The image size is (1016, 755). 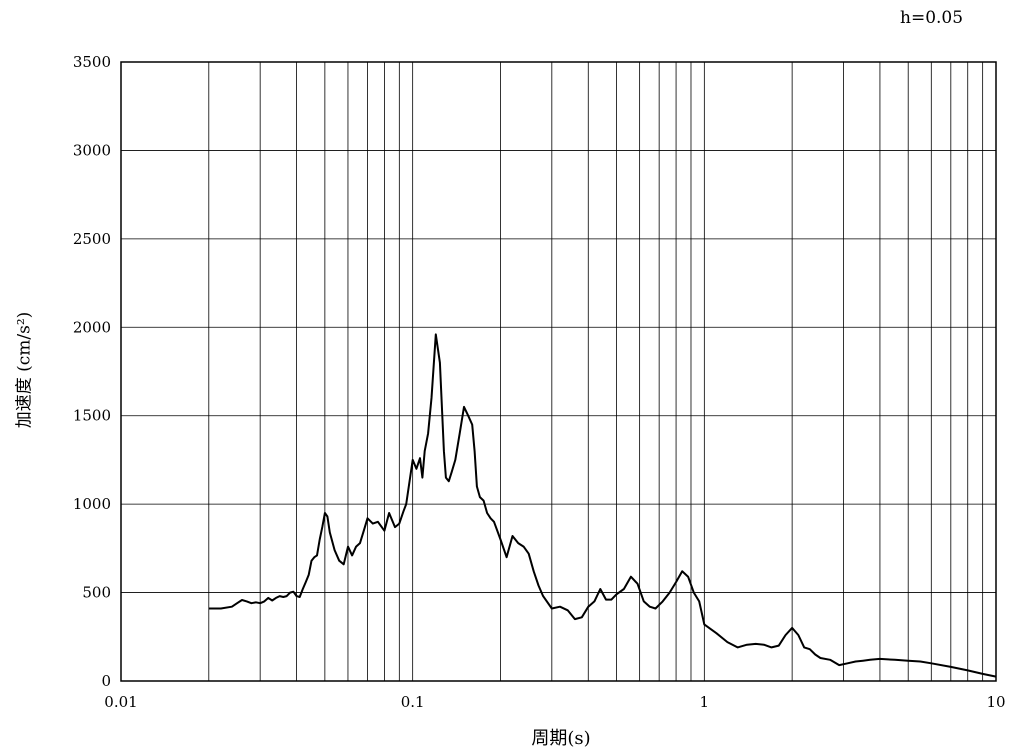 What do you see at coordinates (92, 150) in the screenshot?
I see `y-tick-label: 3000` at bounding box center [92, 150].